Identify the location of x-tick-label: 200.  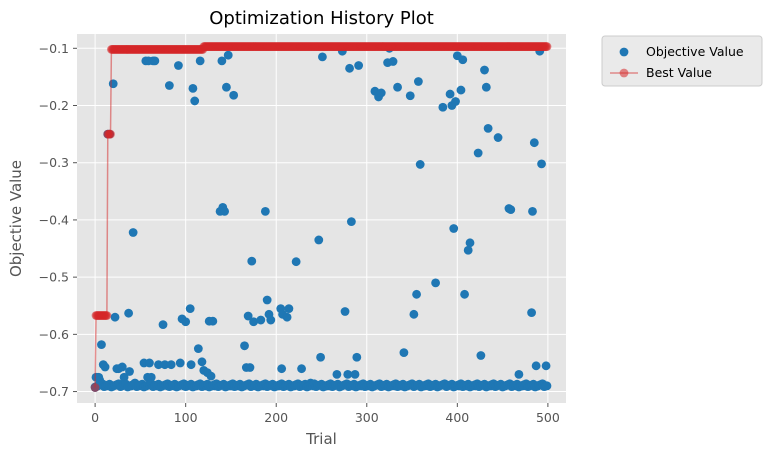
(276, 417).